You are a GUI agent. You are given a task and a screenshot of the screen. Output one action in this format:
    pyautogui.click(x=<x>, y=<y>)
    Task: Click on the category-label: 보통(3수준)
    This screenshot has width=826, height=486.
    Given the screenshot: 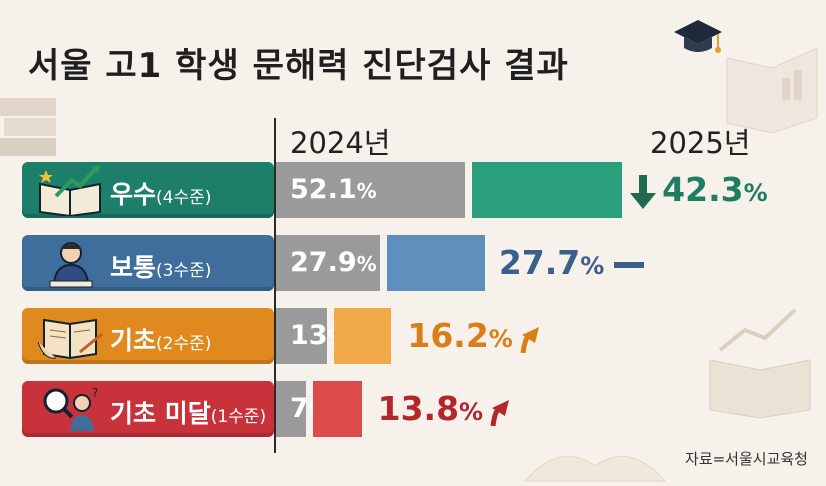 What is the action you would take?
    pyautogui.click(x=148, y=263)
    